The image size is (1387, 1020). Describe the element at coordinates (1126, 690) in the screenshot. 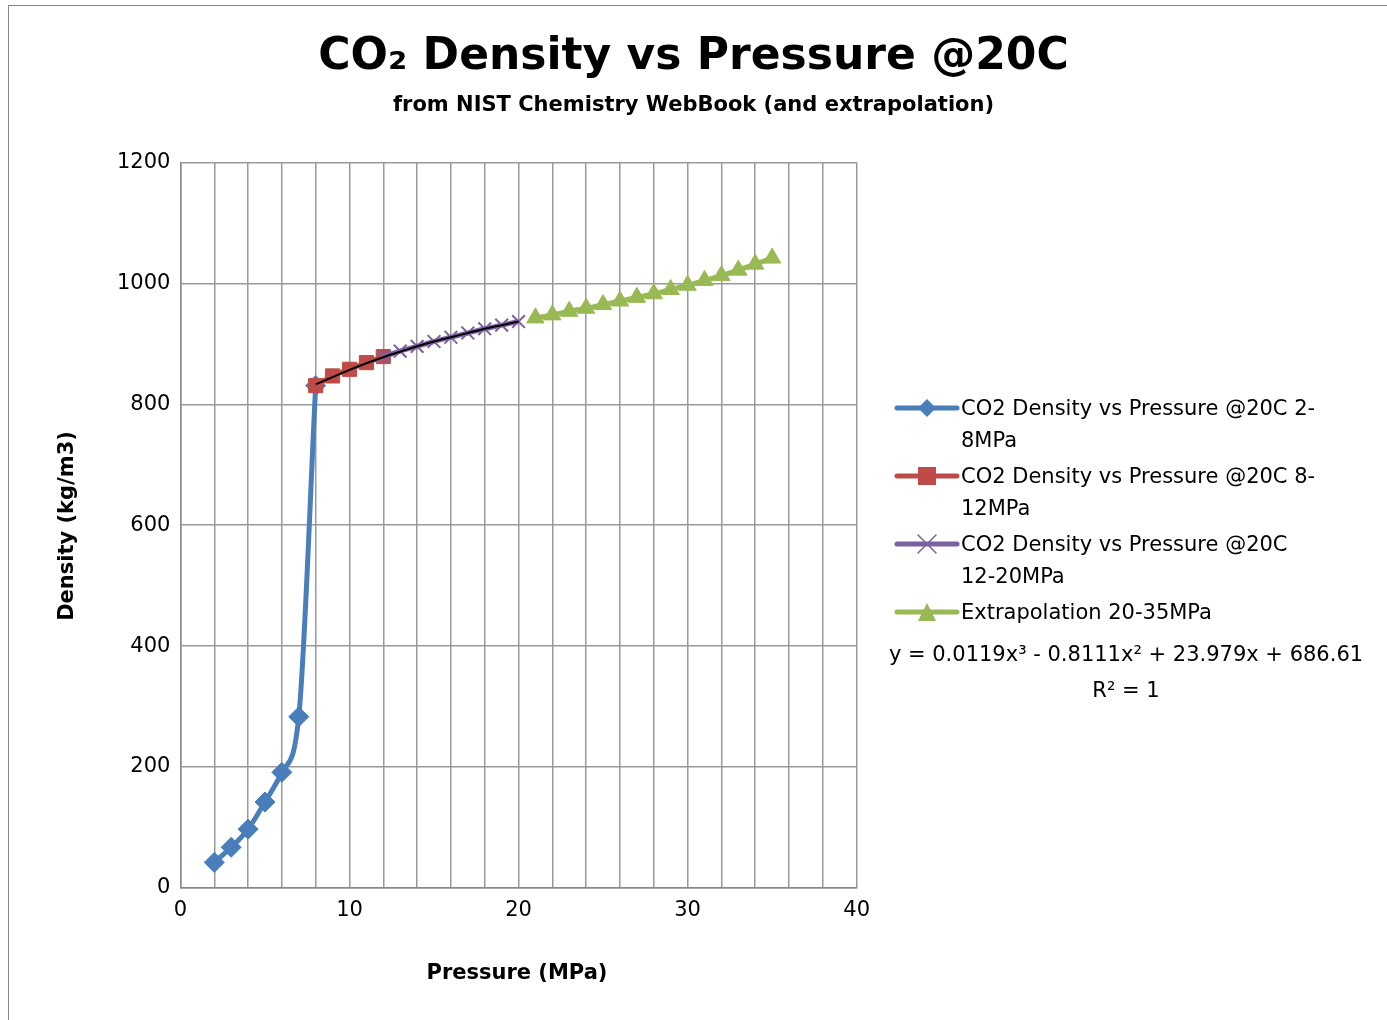

I see `text: R² = 1` at that location.